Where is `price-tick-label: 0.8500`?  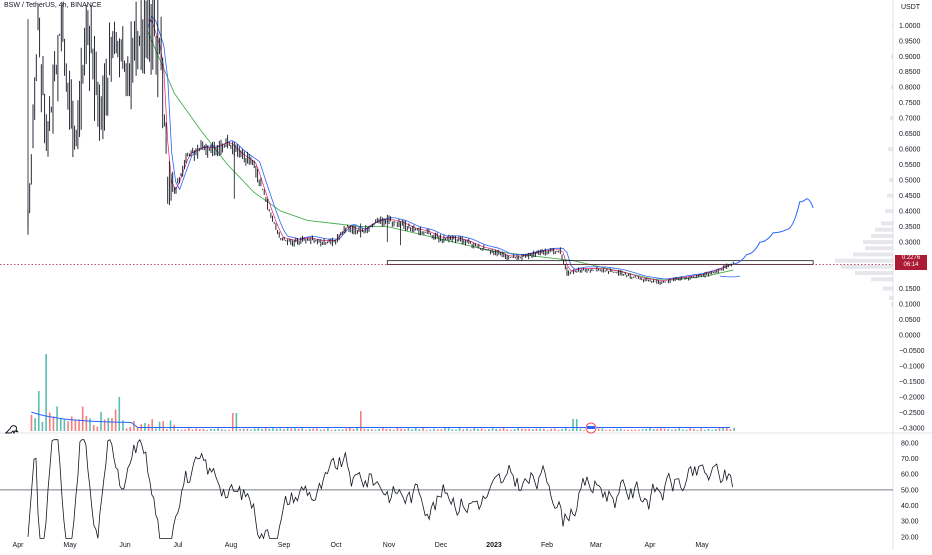 price-tick-label: 0.8500 is located at coordinates (910, 72).